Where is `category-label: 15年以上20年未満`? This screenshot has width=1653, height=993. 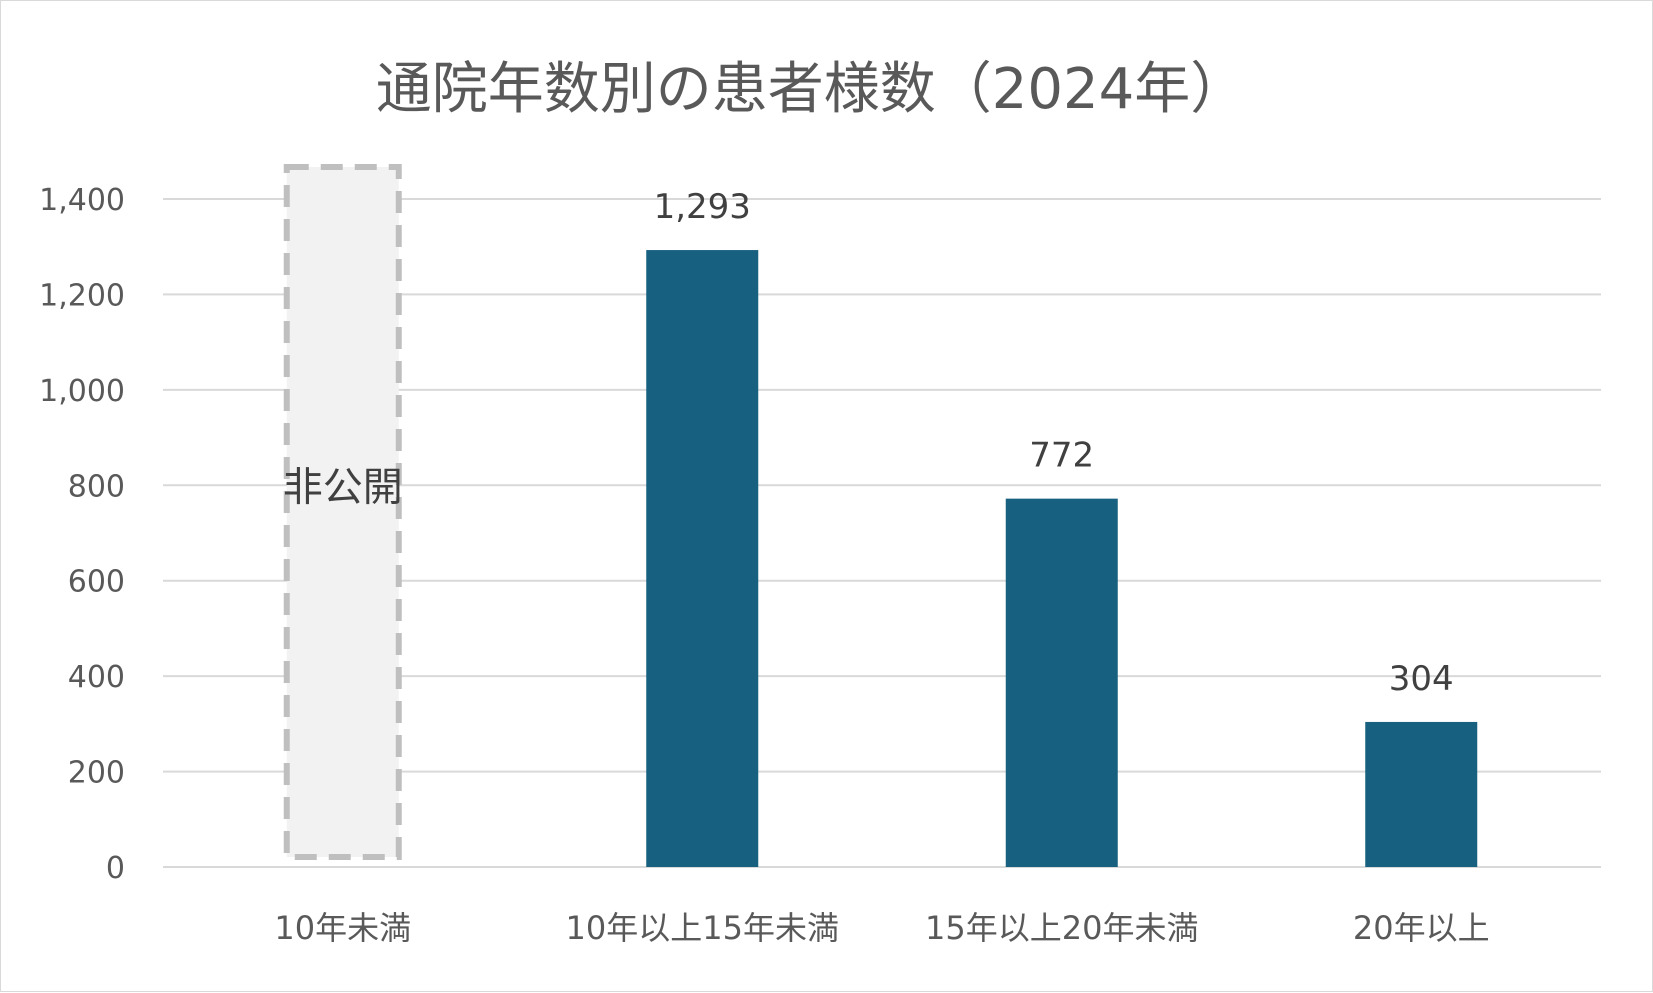
category-label: 15年以上20年未満 is located at coordinates (1061, 928).